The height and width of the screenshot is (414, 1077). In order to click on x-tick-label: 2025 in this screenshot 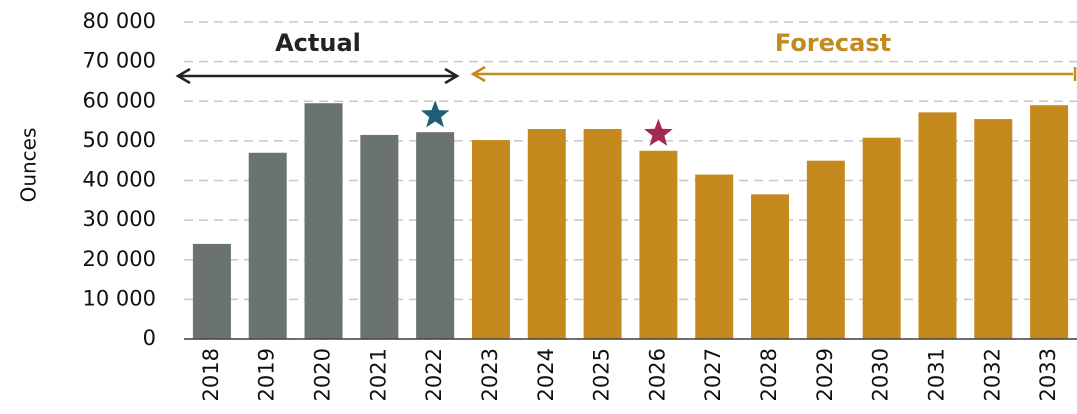, I will do `click(602, 374)`.